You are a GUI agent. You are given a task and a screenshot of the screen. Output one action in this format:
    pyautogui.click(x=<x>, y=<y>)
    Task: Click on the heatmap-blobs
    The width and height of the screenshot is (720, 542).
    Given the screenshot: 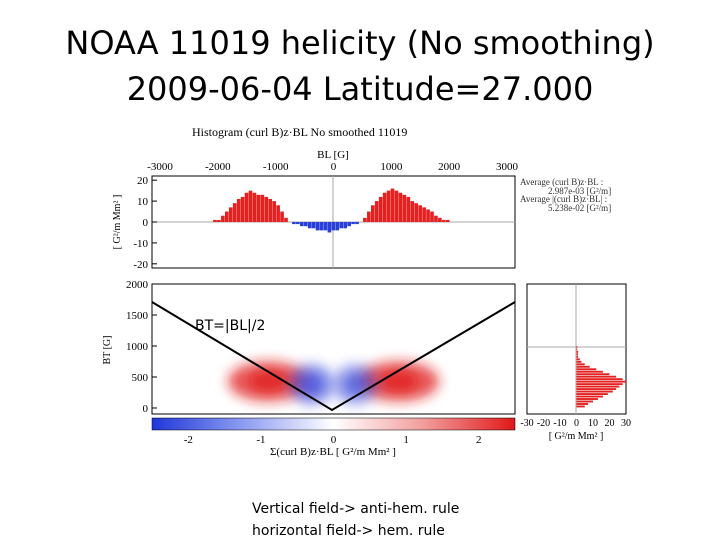 What is the action you would take?
    pyautogui.click(x=333, y=383)
    